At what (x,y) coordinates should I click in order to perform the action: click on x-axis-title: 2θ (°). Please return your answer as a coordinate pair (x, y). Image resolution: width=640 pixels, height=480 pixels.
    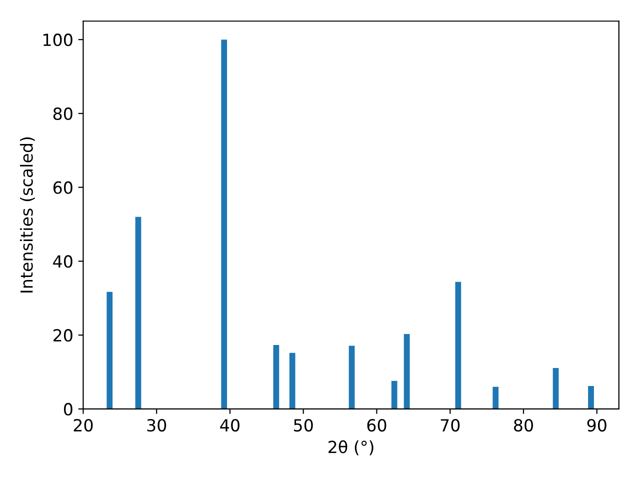
    Looking at the image, I should click on (351, 448).